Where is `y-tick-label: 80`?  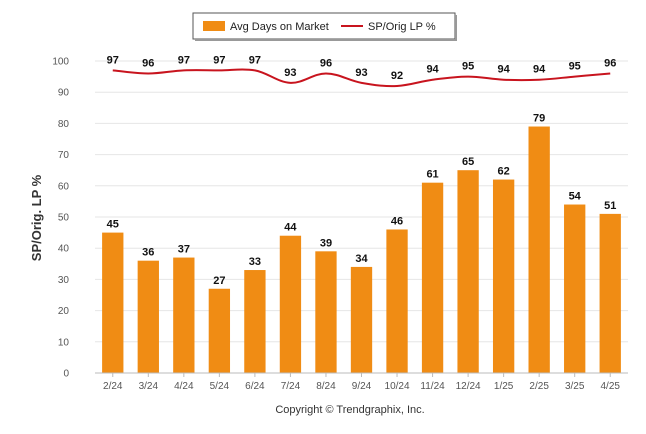 y-tick-label: 80 is located at coordinates (64, 124).